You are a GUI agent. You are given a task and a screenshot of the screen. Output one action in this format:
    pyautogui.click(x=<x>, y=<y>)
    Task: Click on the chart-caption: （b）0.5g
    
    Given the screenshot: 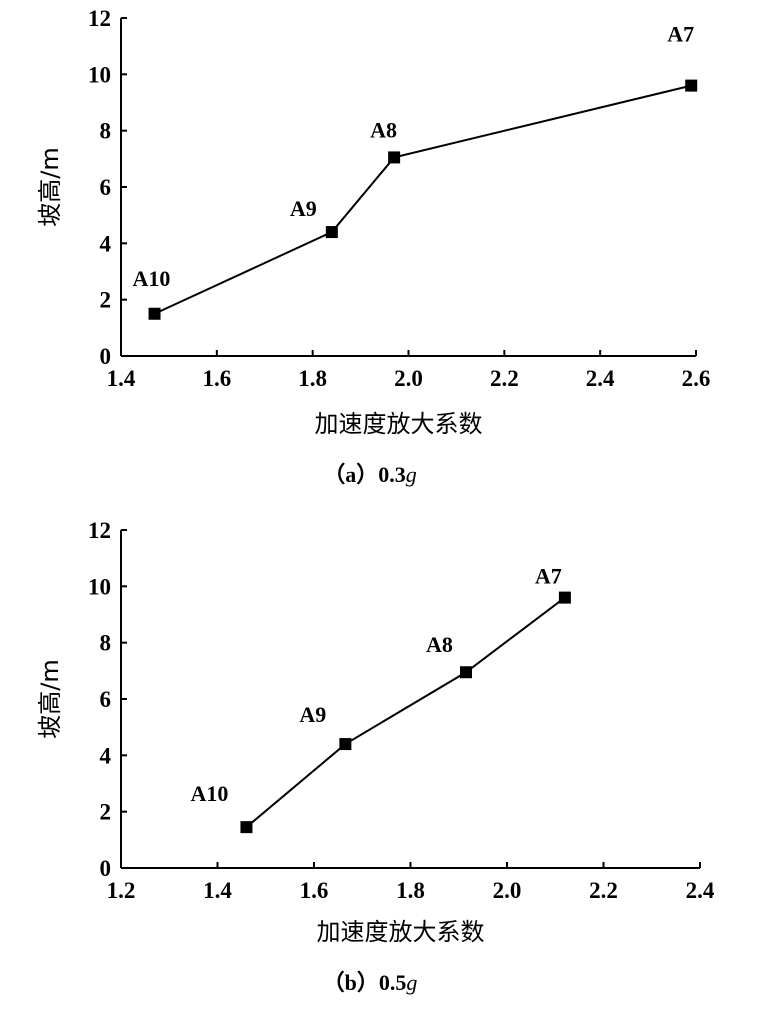 What is the action you would take?
    pyautogui.click(x=370, y=982)
    